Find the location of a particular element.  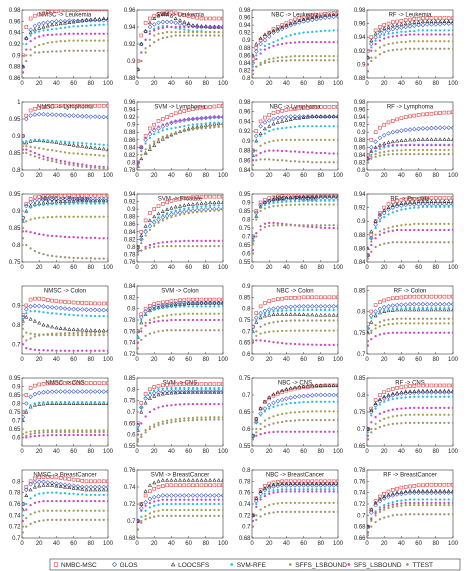

series-loocsfs is located at coordinates (410, 39).